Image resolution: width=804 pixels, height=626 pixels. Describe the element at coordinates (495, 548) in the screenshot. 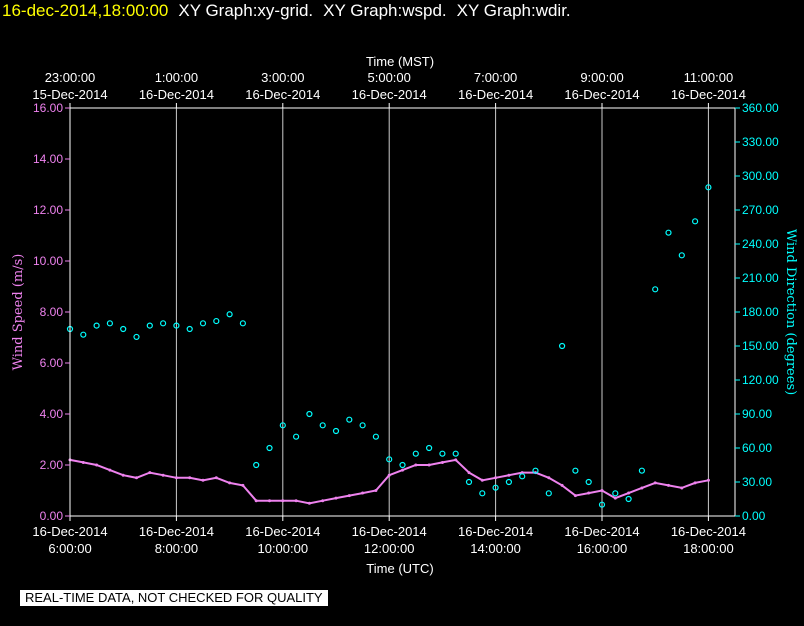

I see `bottom-tick-time: 14:00:00` at that location.